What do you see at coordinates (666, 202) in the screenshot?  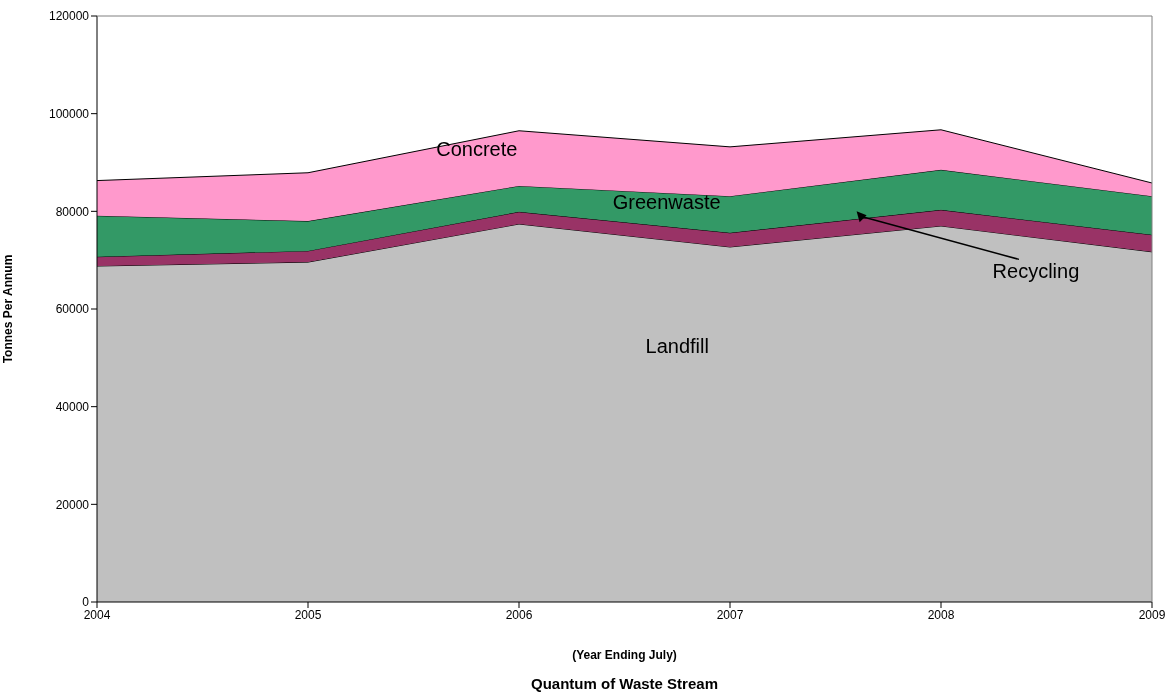 I see `series-label: Greenwaste` at bounding box center [666, 202].